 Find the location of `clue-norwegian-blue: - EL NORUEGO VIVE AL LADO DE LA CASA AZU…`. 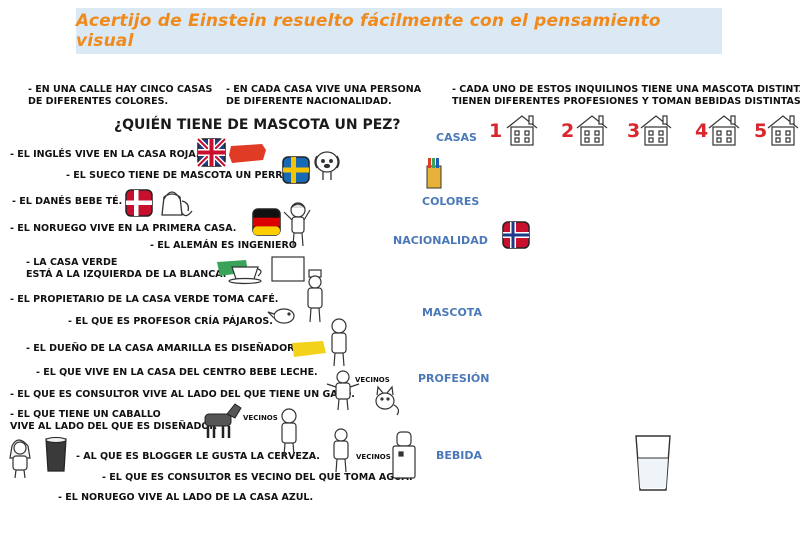

clue-norwegian-blue: - EL NORUEGO VIVE AL LADO DE LA CASA AZU… is located at coordinates (186, 497).